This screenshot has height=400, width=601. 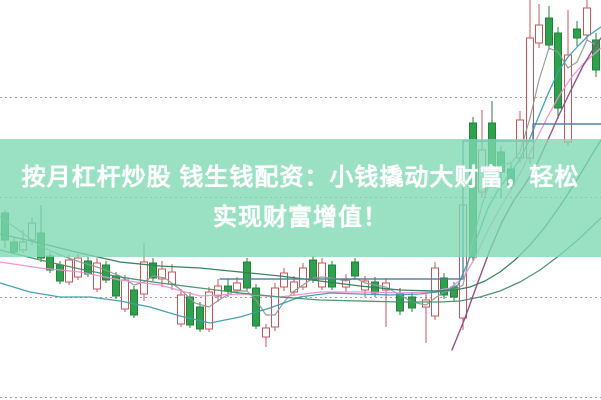 What do you see at coordinates (300, 217) in the screenshot?
I see `promo-banner-line2: 实现财富增值！` at bounding box center [300, 217].